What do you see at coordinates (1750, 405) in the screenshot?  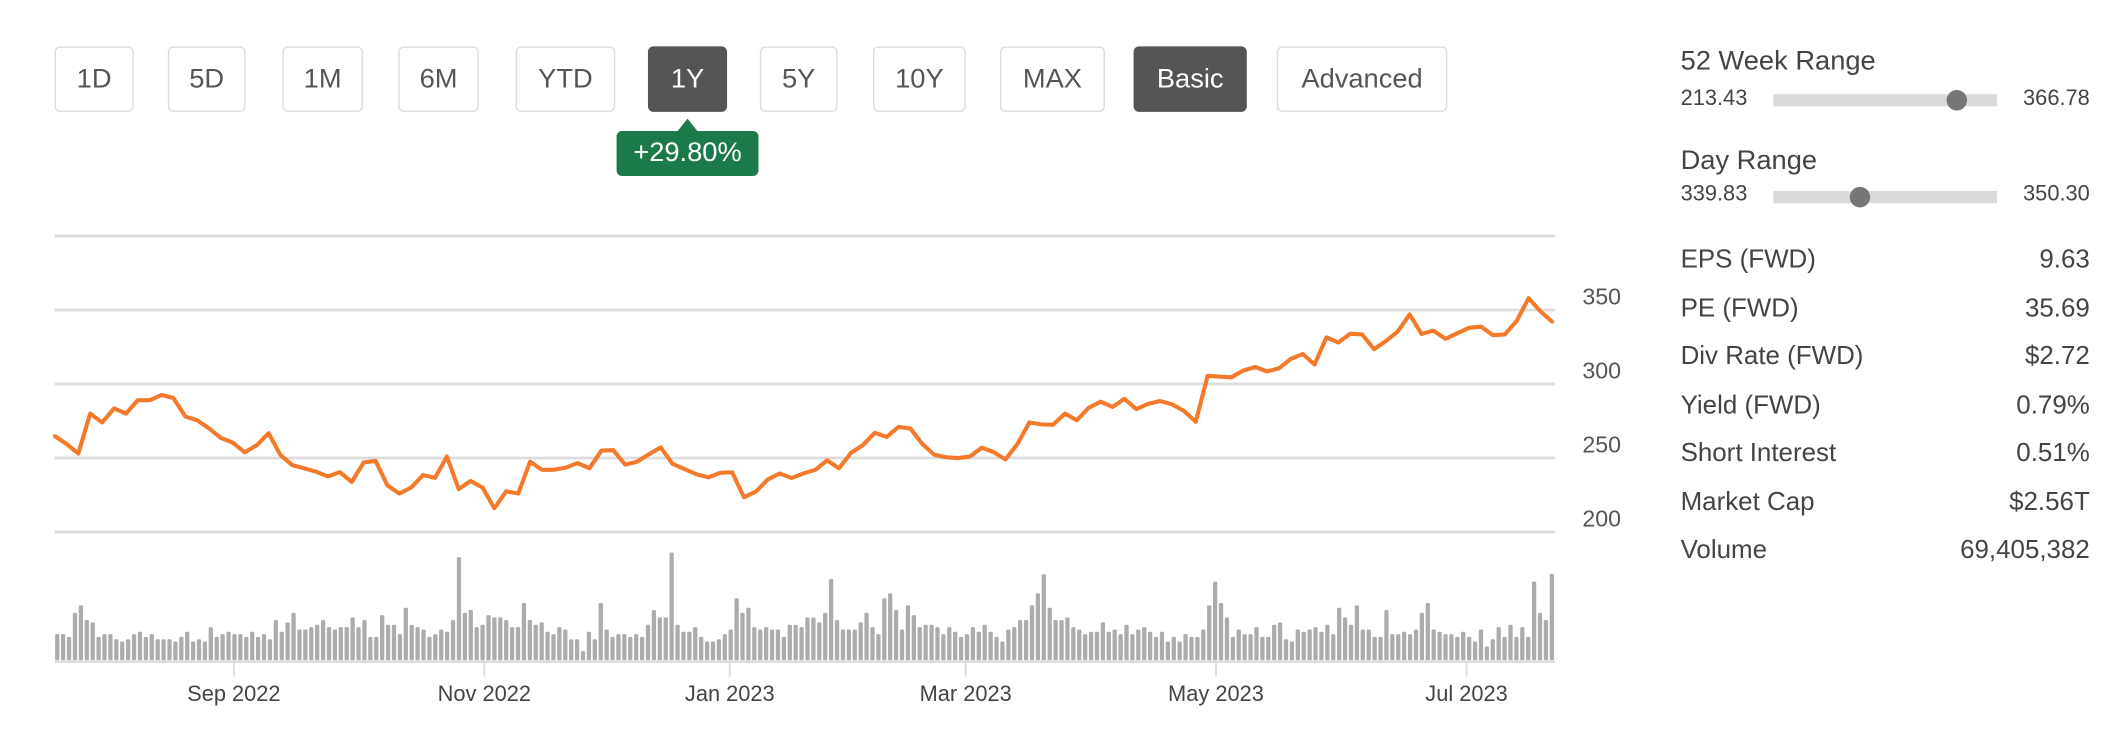 I see `stat-label: Yield (FWD)` at bounding box center [1750, 405].